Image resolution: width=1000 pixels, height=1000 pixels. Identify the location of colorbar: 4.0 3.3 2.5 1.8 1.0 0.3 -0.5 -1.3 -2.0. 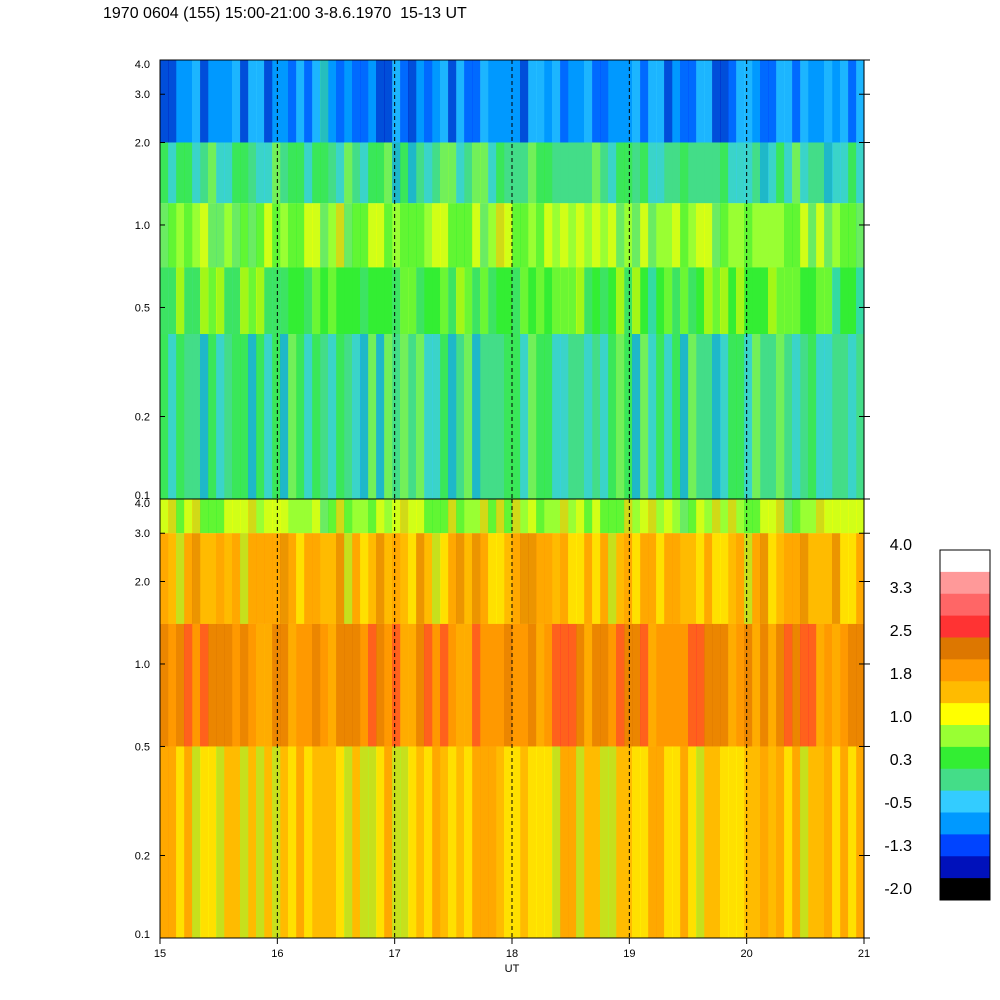
(937, 719).